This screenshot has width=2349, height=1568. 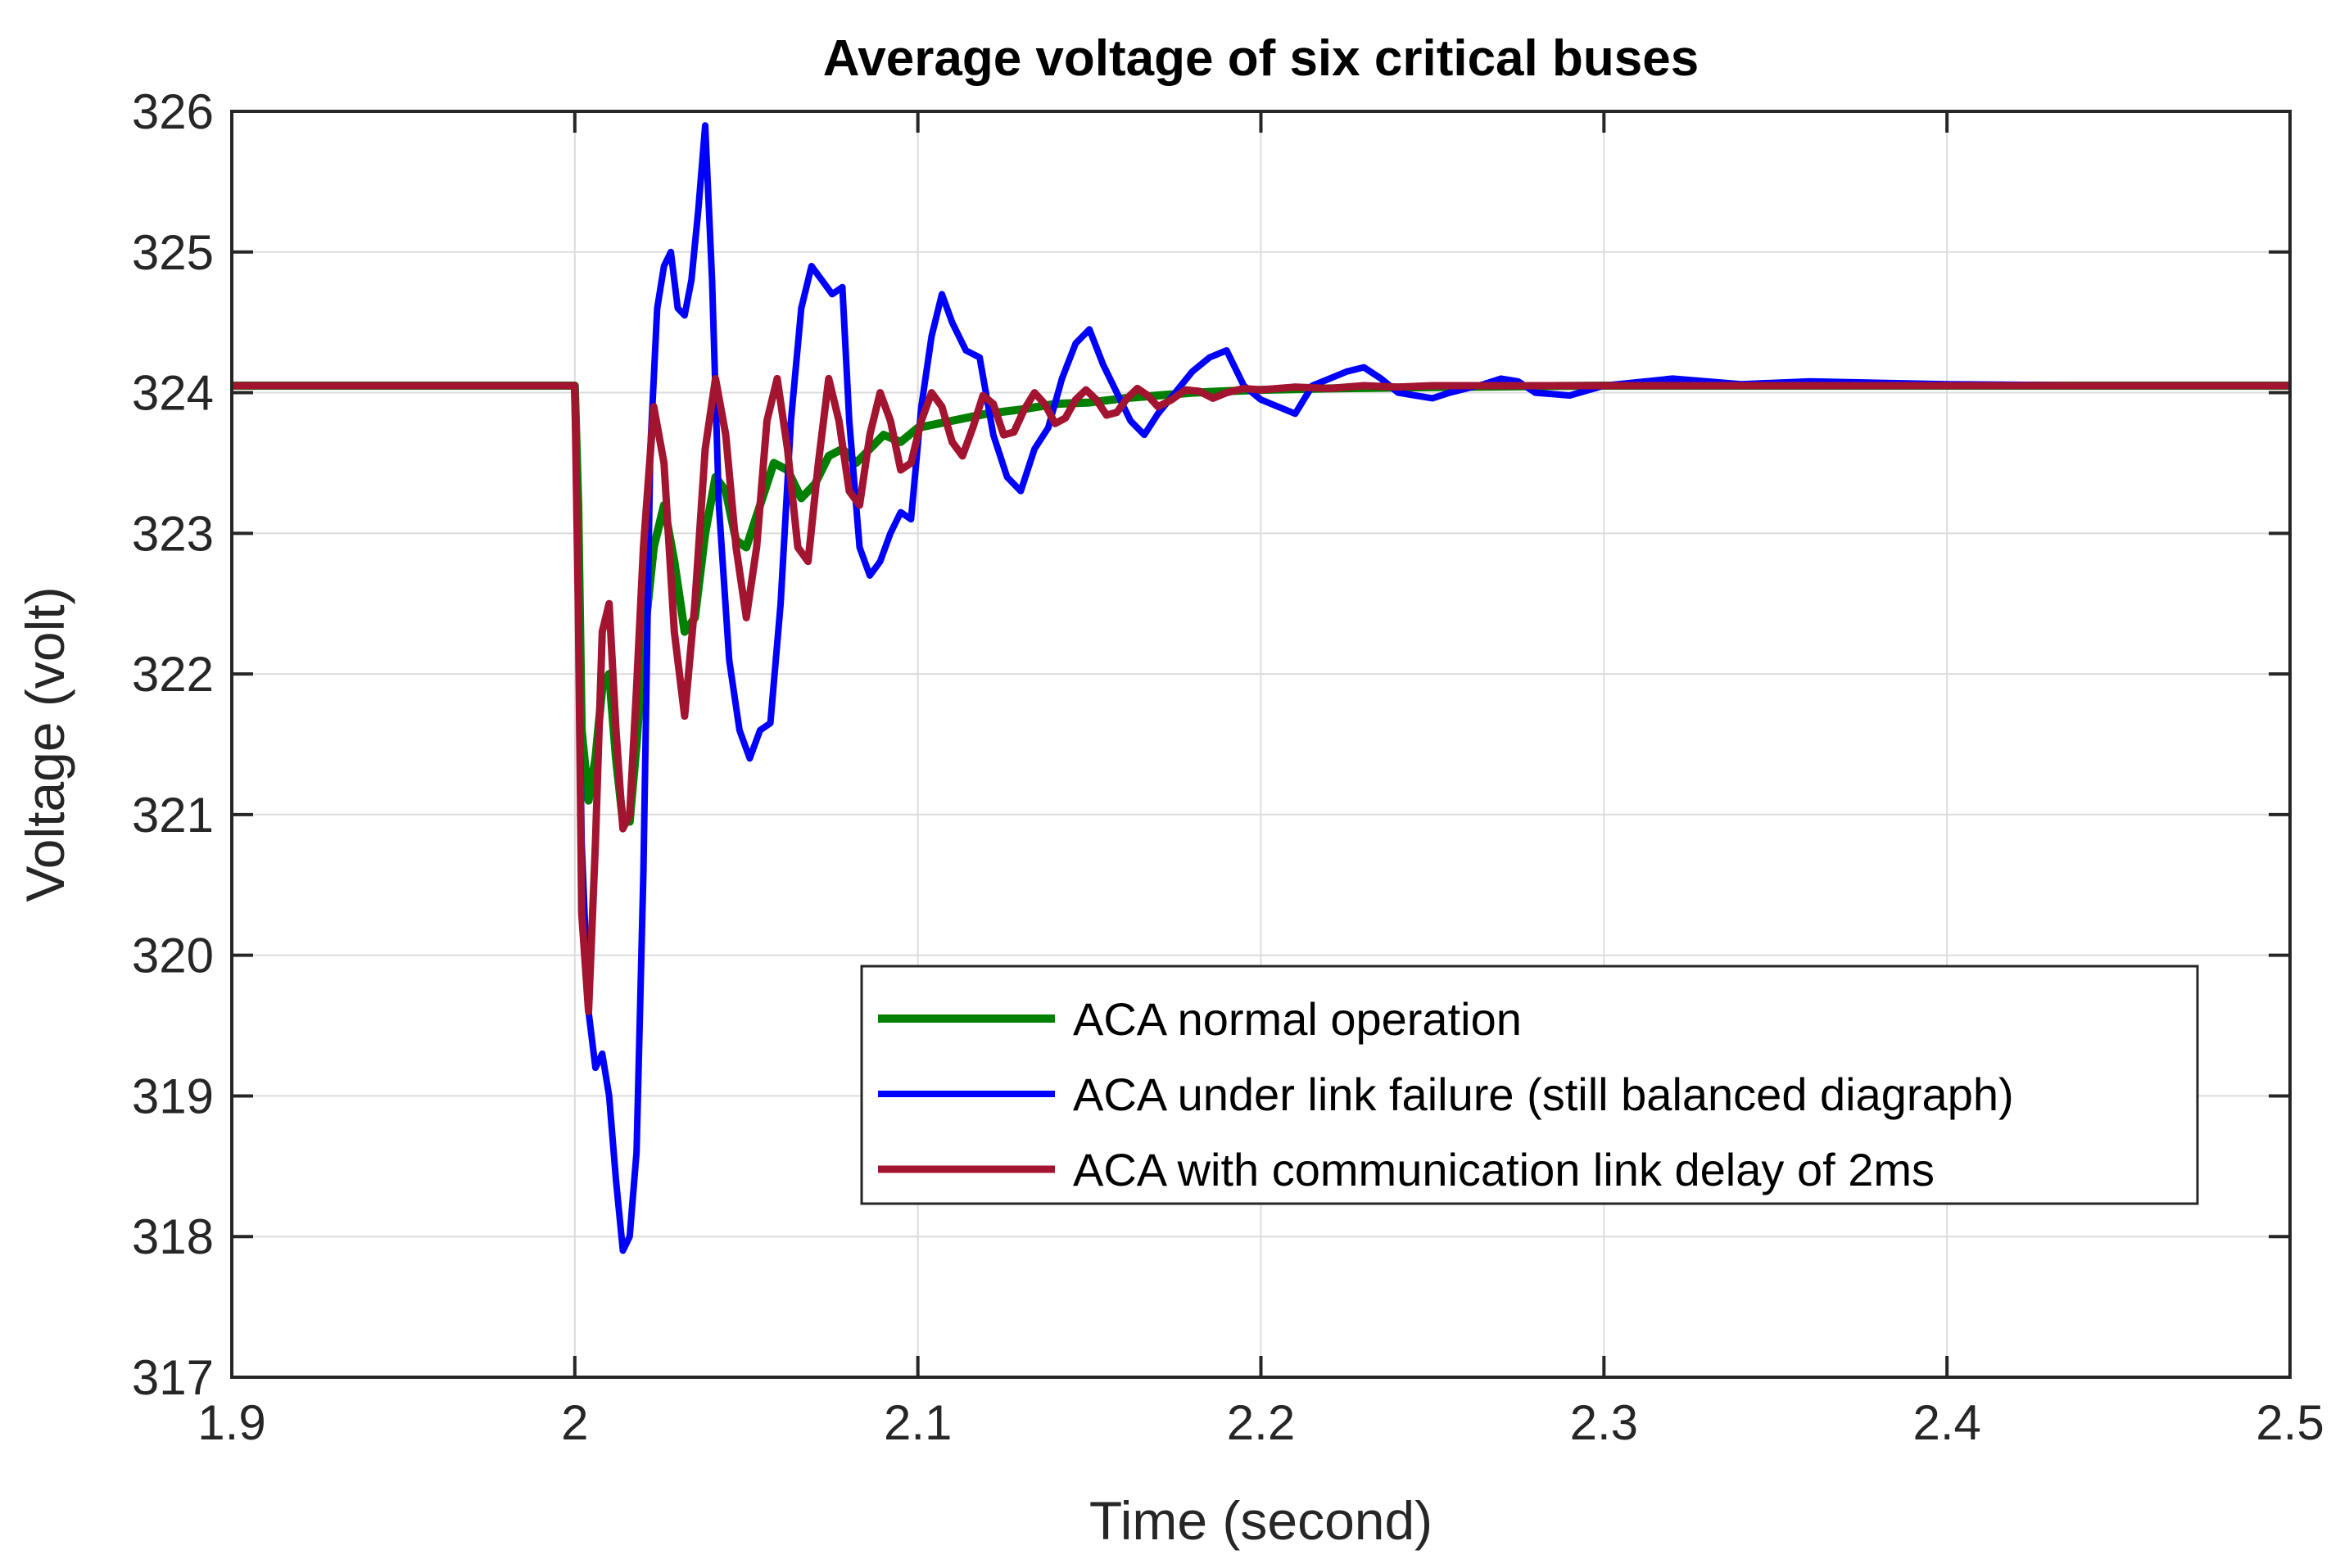 I want to click on y-tick-label: 317, so click(x=173, y=1378).